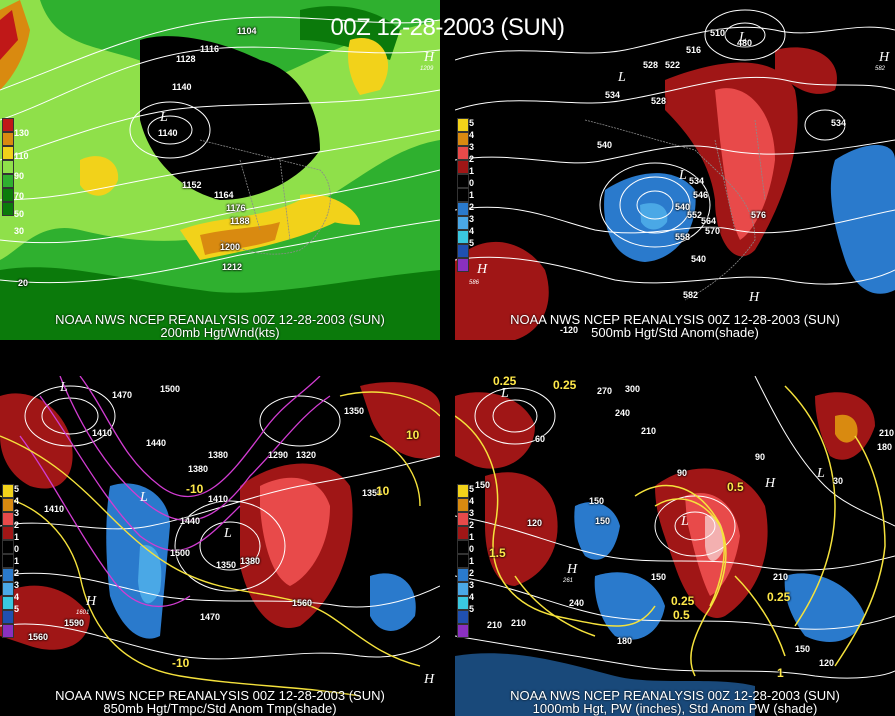  What do you see at coordinates (240, 221) in the screenshot?
I see `height-contour-label: 1188` at bounding box center [240, 221].